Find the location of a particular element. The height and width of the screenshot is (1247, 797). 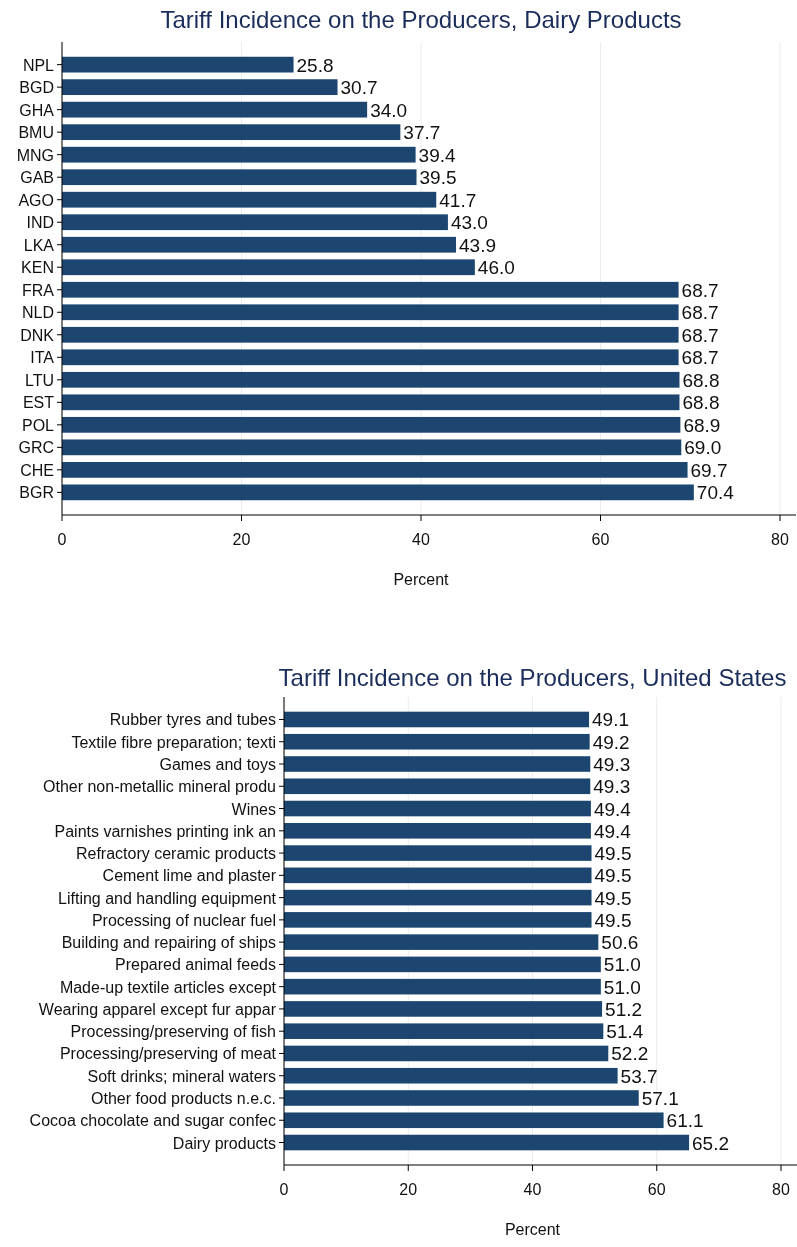

y-tick-label: Wines is located at coordinates (253, 809).